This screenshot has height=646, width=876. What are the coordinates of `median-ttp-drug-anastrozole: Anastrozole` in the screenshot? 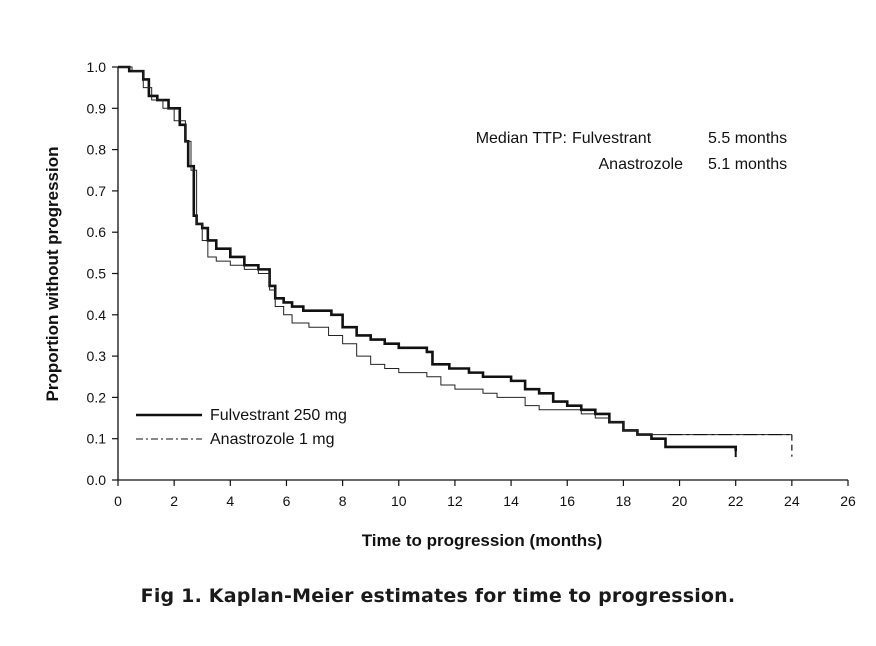 It's located at (641, 164).